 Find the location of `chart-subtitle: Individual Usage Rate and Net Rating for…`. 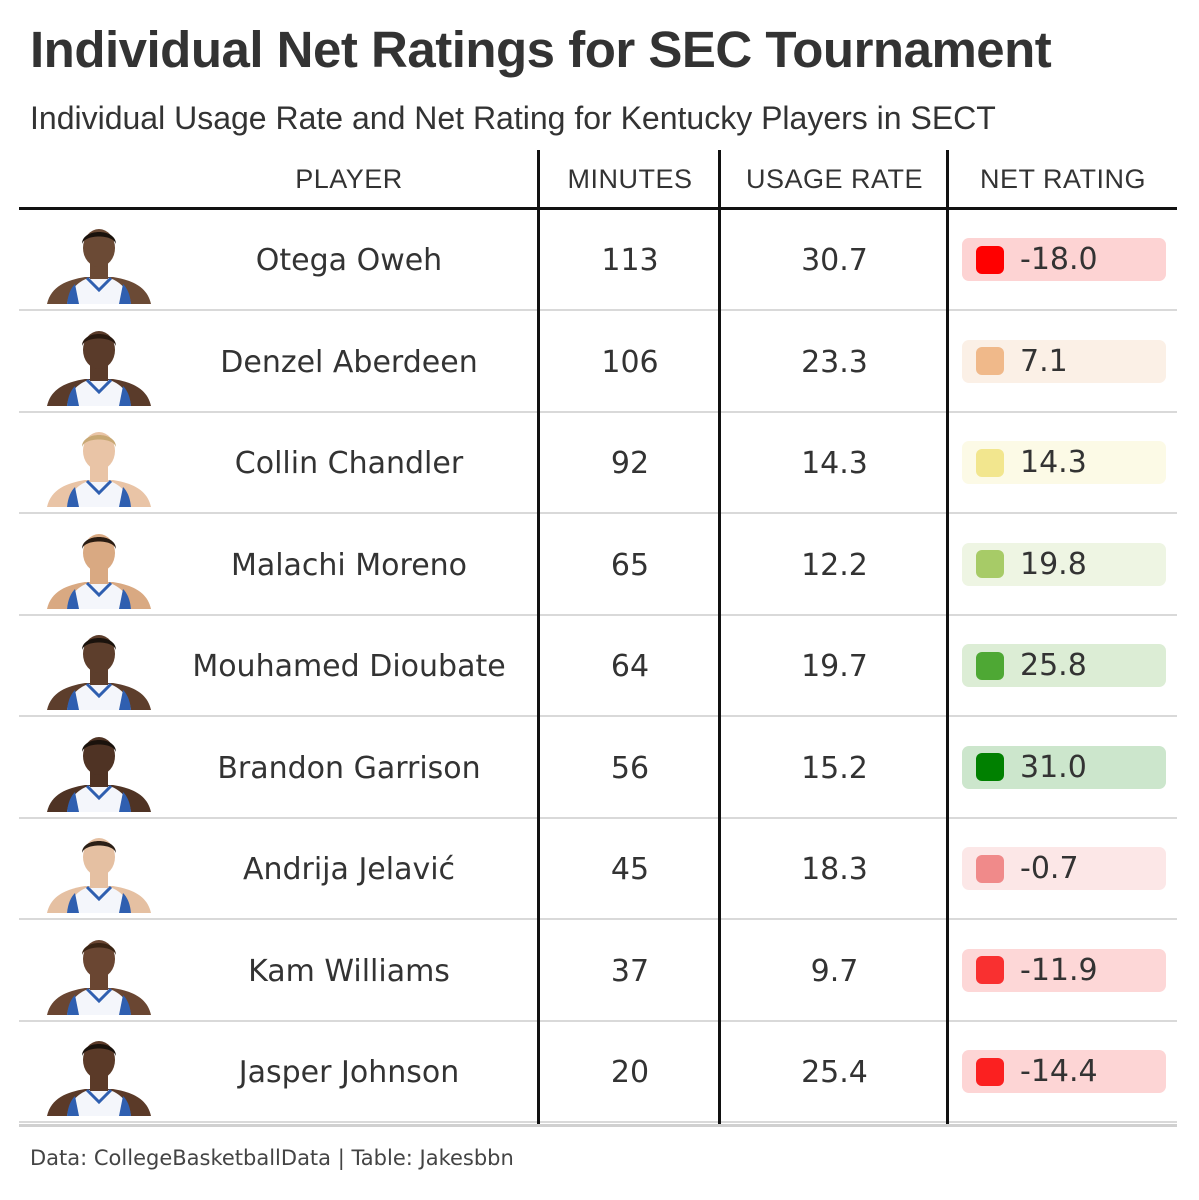

chart-subtitle: Individual Usage Rate and Net Rating for… is located at coordinates (513, 118).